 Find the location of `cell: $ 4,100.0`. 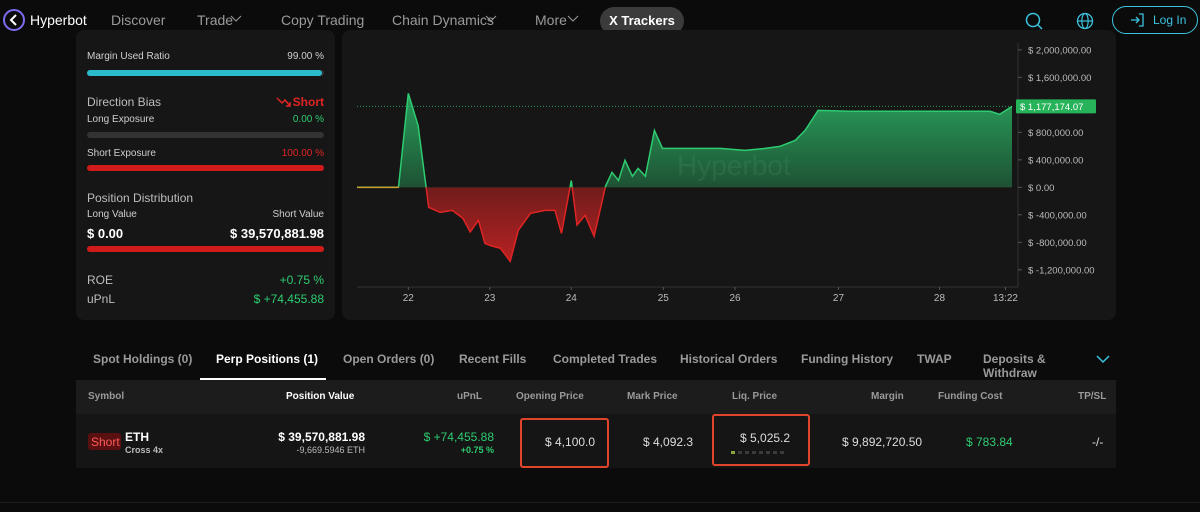

cell: $ 4,100.0 is located at coordinates (570, 442).